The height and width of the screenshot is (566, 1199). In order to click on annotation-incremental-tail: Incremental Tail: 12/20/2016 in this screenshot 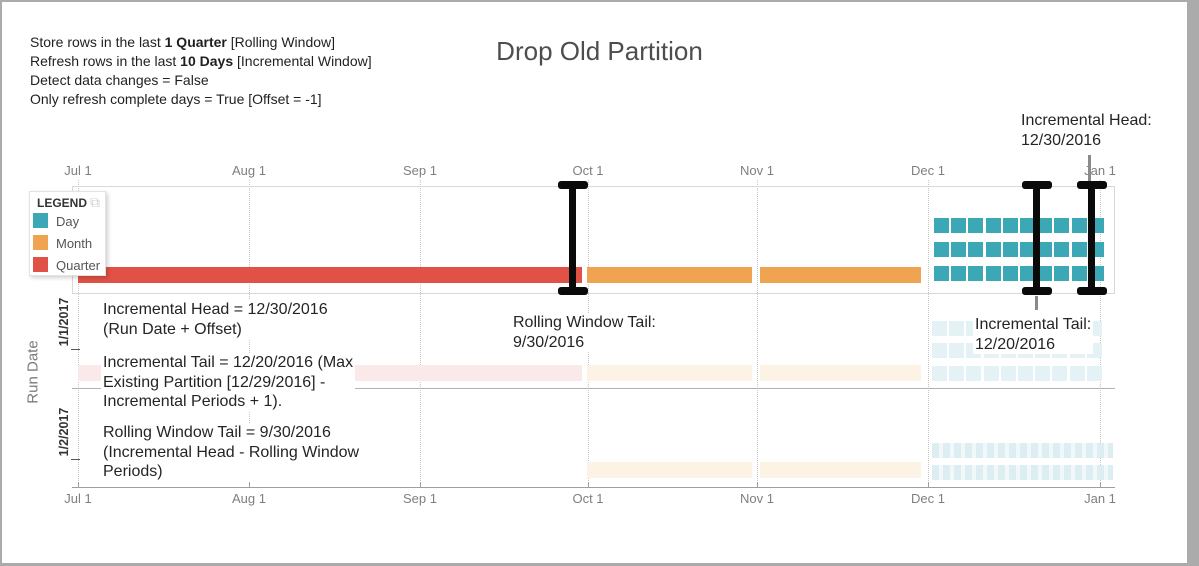, I will do `click(1033, 334)`.